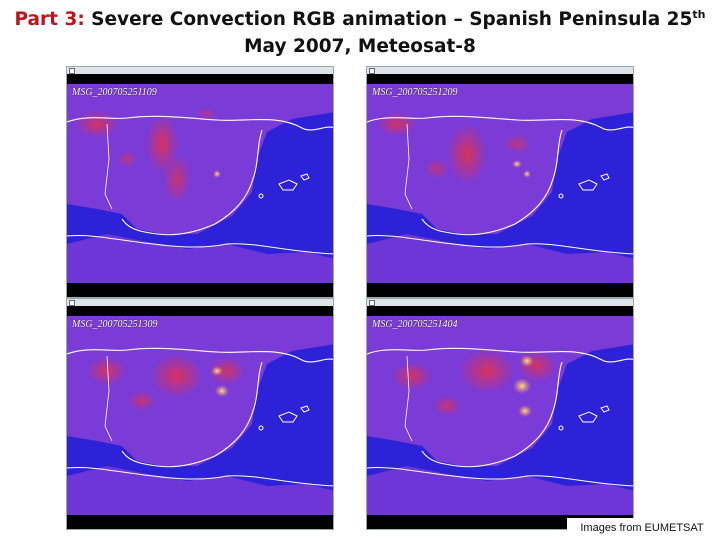  Describe the element at coordinates (415, 92) in the screenshot. I see `timestamp-label: MSG_200705251209` at that location.